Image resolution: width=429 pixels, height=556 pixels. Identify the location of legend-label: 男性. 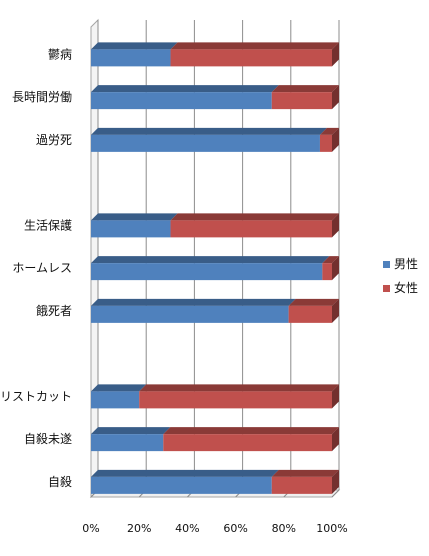
(406, 264).